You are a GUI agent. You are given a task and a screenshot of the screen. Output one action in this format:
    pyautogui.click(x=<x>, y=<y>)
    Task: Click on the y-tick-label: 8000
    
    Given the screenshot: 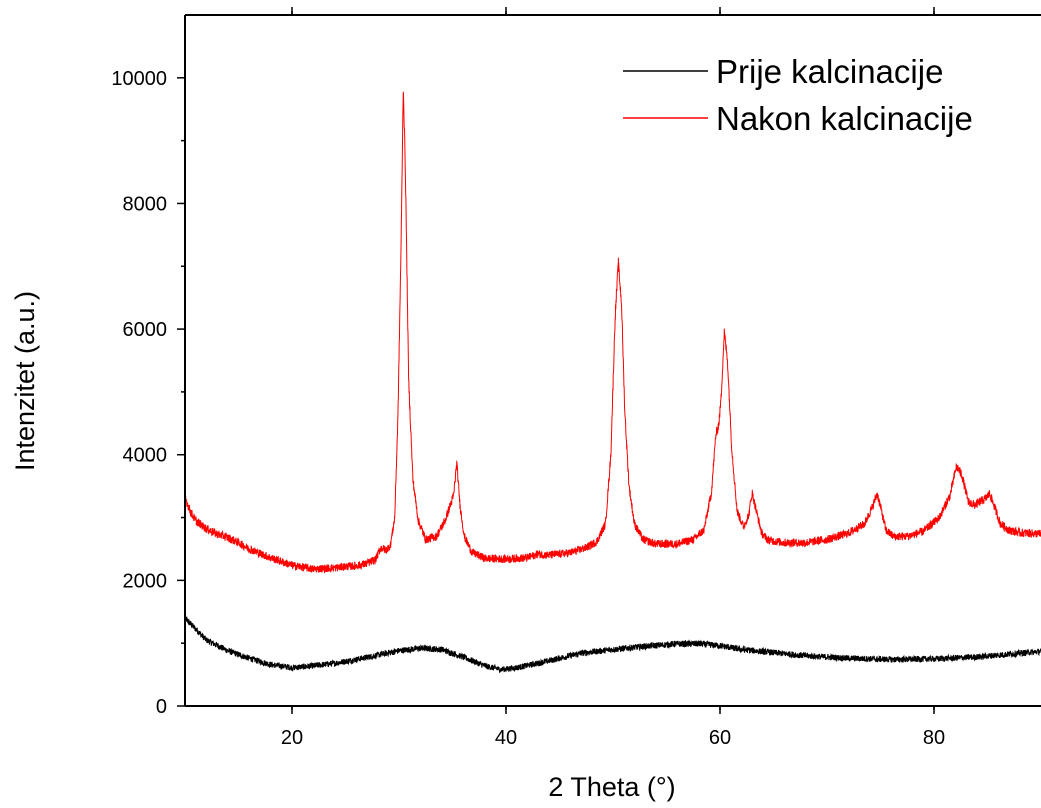 What is the action you would take?
    pyautogui.click(x=145, y=204)
    